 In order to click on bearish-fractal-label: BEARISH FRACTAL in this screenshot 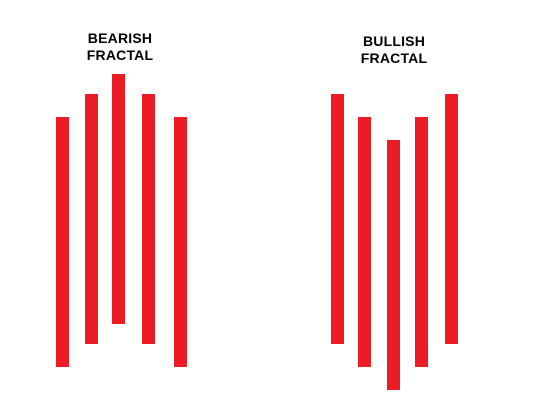, I will do `click(120, 47)`.